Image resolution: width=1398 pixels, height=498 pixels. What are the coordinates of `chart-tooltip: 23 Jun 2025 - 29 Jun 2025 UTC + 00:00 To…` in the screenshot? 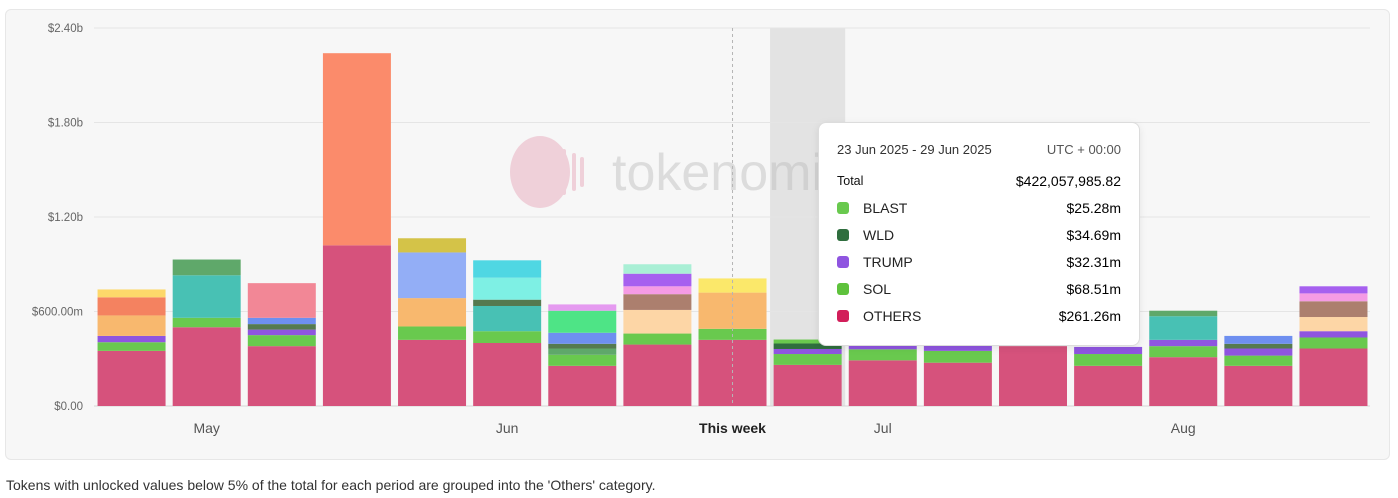 It's located at (979, 234).